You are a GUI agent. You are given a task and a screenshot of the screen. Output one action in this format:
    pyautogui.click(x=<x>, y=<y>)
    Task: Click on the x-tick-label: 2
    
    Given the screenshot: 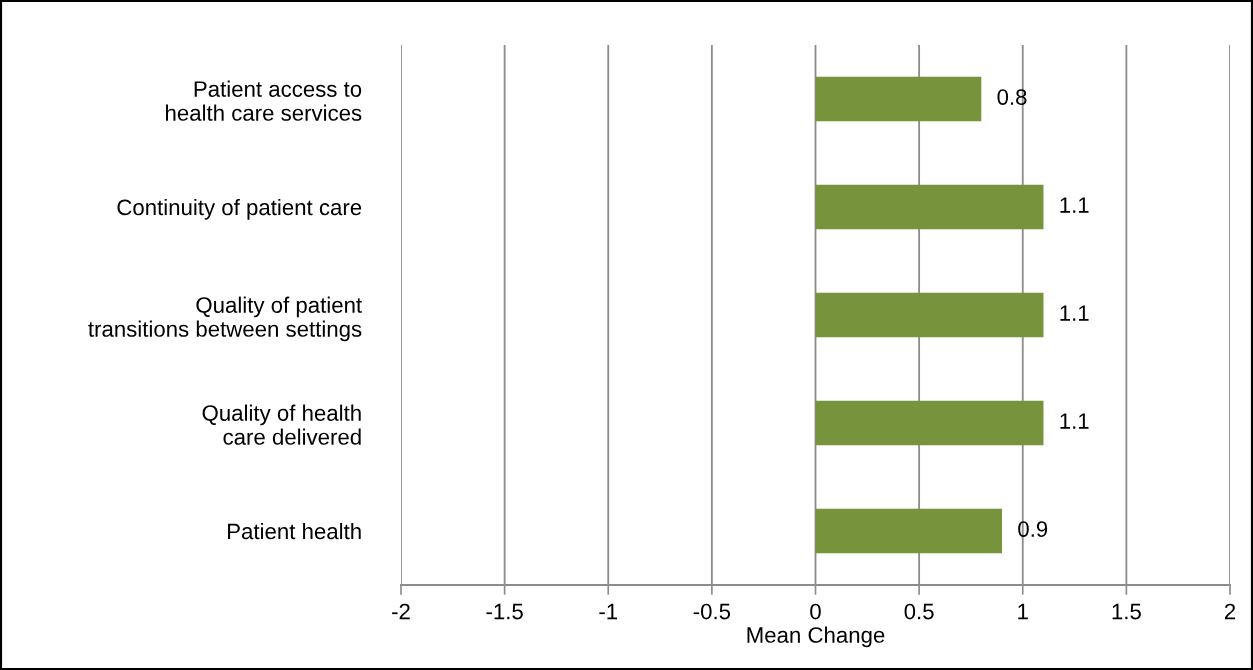 What is the action you would take?
    pyautogui.click(x=1230, y=611)
    